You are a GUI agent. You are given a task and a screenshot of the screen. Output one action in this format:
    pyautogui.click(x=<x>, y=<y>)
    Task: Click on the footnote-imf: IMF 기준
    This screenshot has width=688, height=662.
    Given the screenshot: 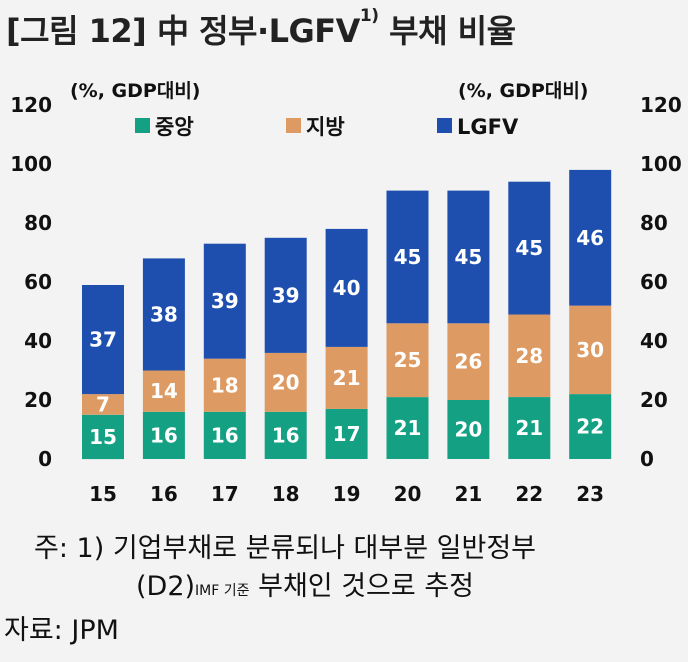 What is the action you would take?
    pyautogui.click(x=222, y=591)
    